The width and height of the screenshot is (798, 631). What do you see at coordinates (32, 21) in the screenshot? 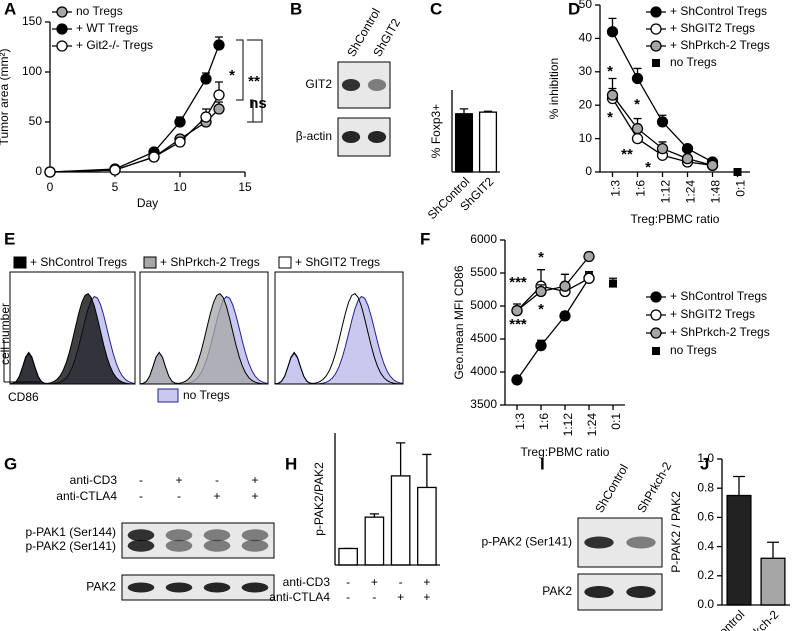
I see `y-tick-label: 150` at bounding box center [32, 21].